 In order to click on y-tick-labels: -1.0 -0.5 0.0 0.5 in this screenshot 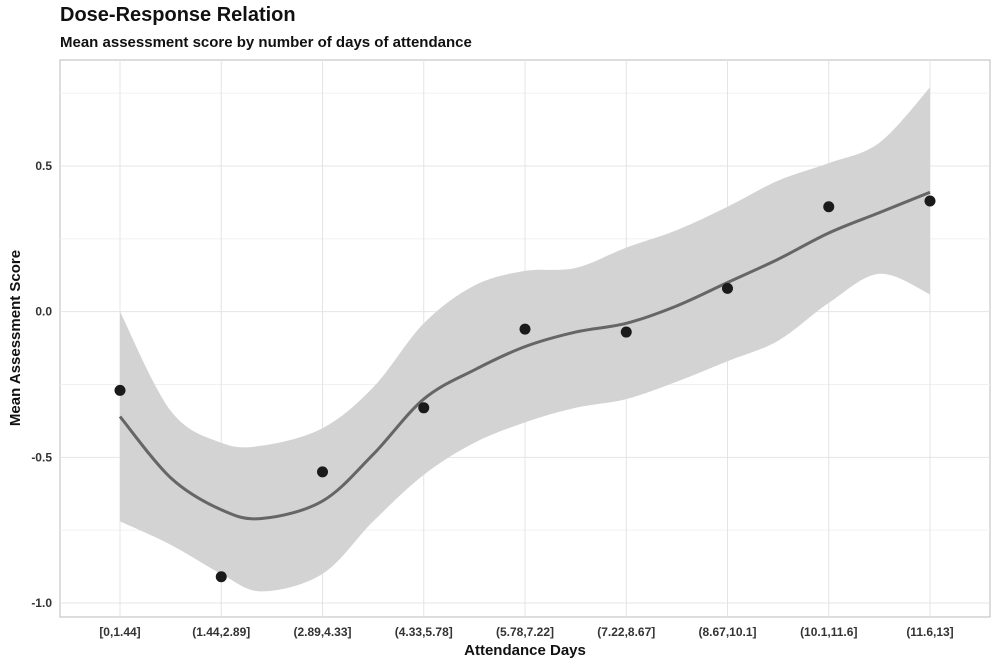, I will do `click(41, 384)`.